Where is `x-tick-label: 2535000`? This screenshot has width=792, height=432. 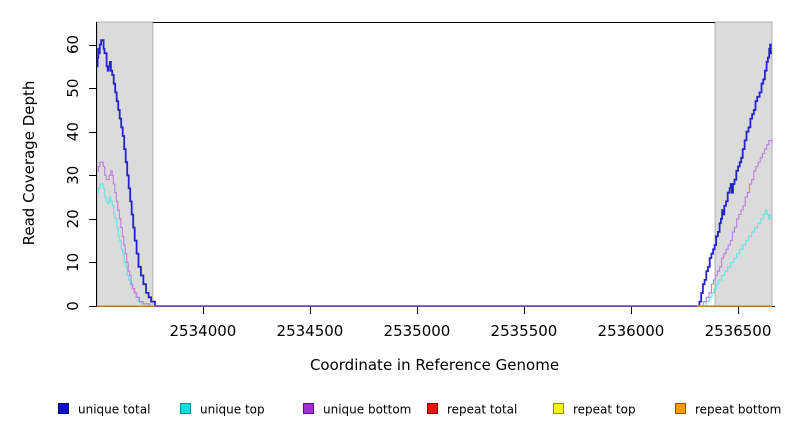 x-tick-label: 2535000 is located at coordinates (417, 331).